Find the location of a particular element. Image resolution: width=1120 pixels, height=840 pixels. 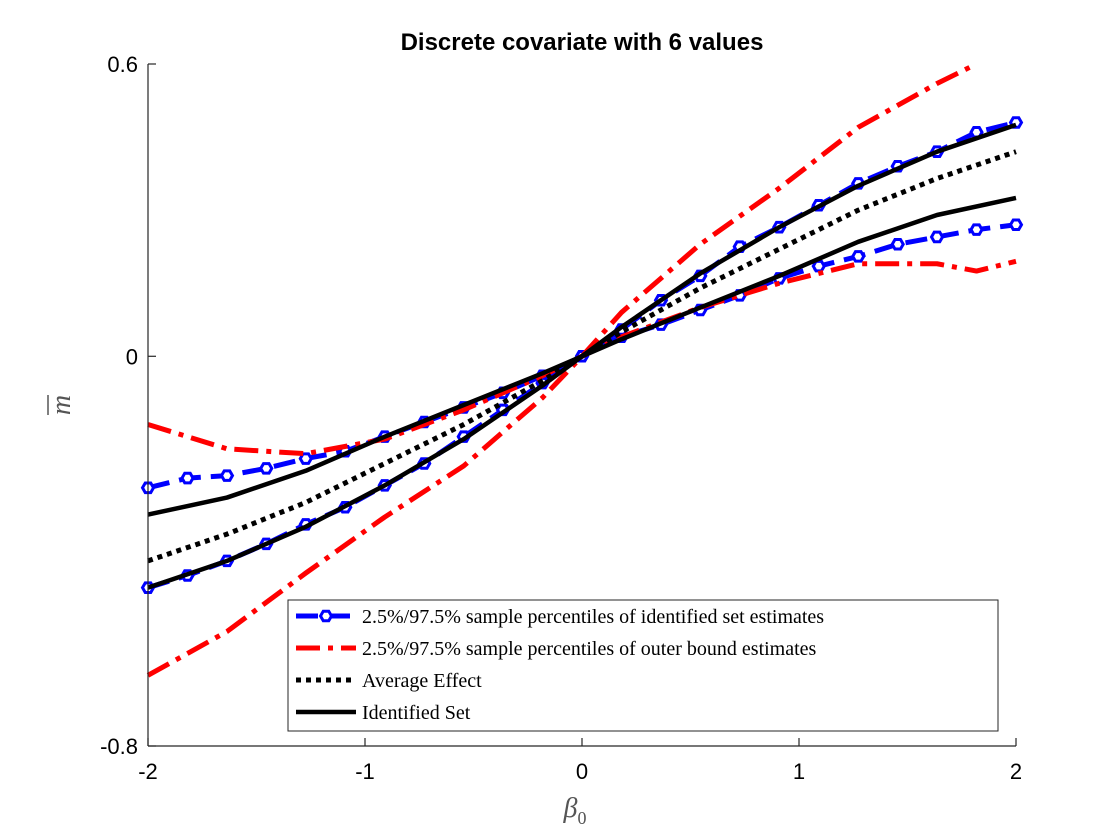

x-axis-label-main: β is located at coordinates (570, 808).